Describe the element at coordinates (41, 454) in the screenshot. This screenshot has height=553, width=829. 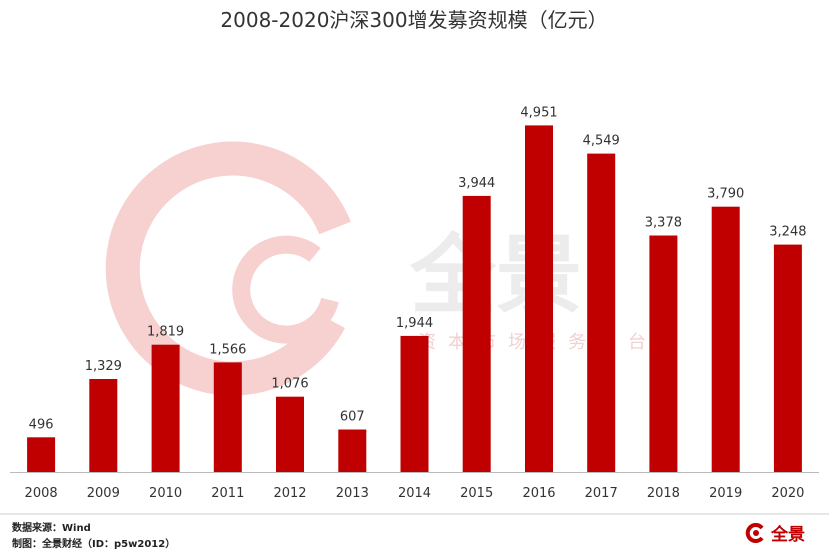
I see `bar-2008` at that location.